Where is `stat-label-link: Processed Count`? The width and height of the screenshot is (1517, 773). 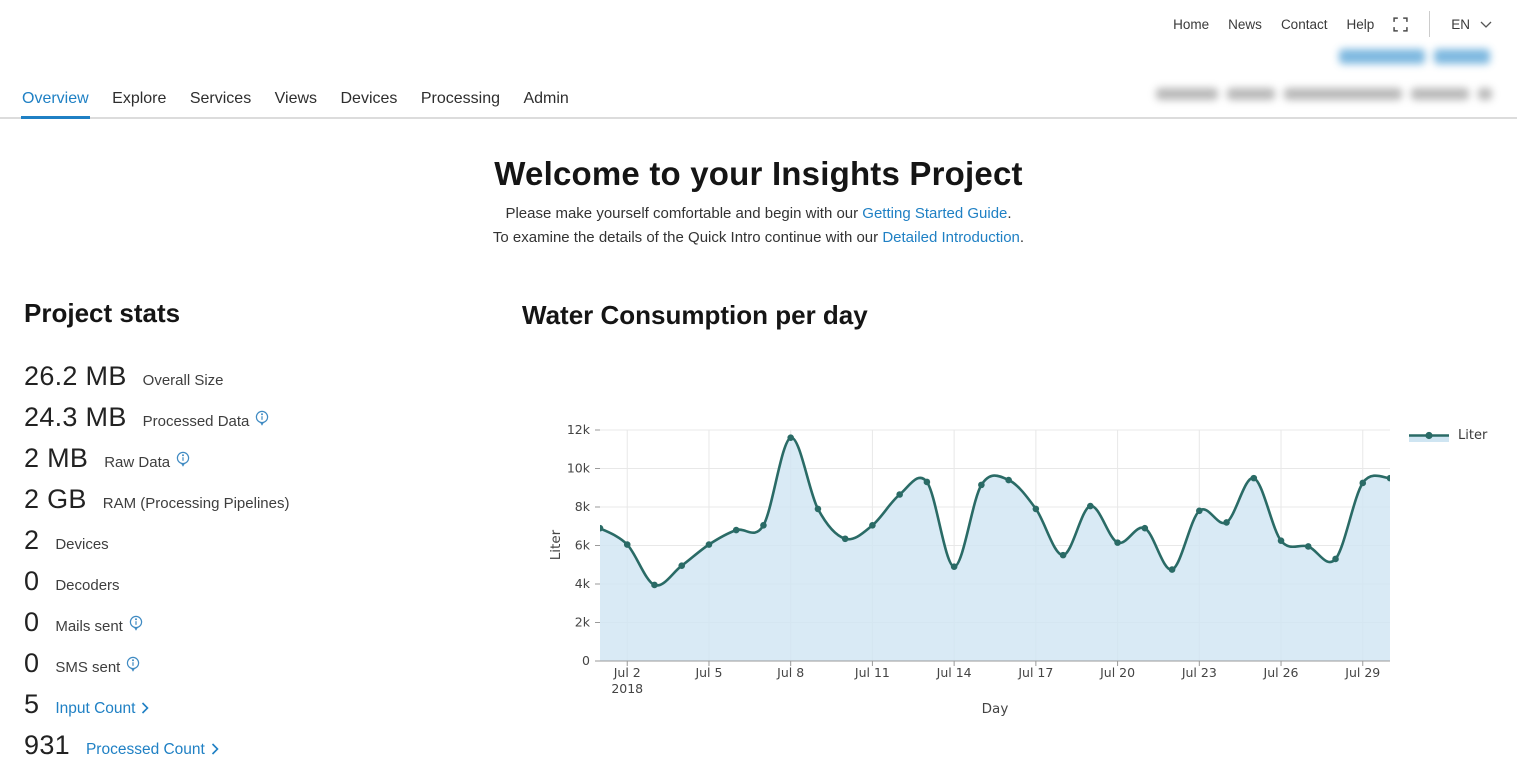
stat-label-link: Processed Count is located at coordinates (152, 750).